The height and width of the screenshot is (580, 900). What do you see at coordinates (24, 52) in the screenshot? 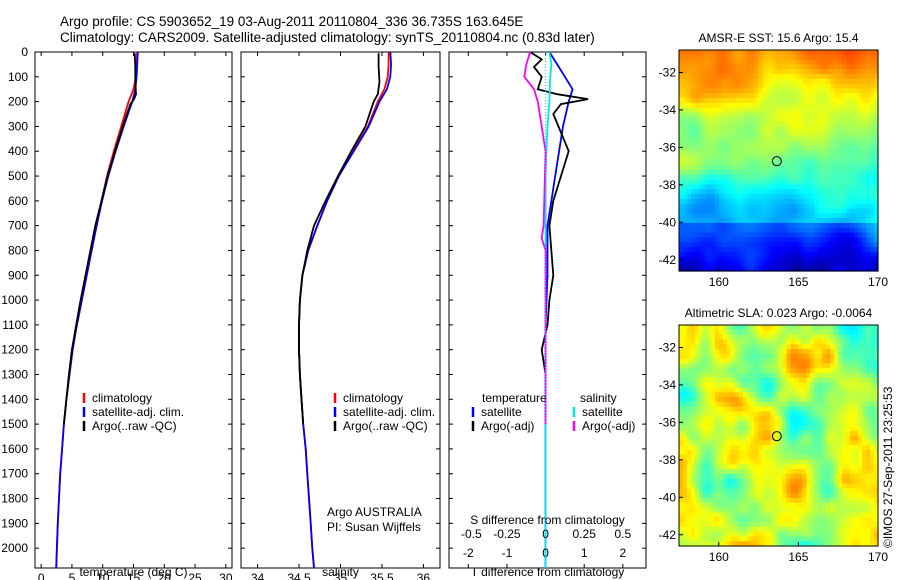
I see `y-tick-label: 0` at bounding box center [24, 52].